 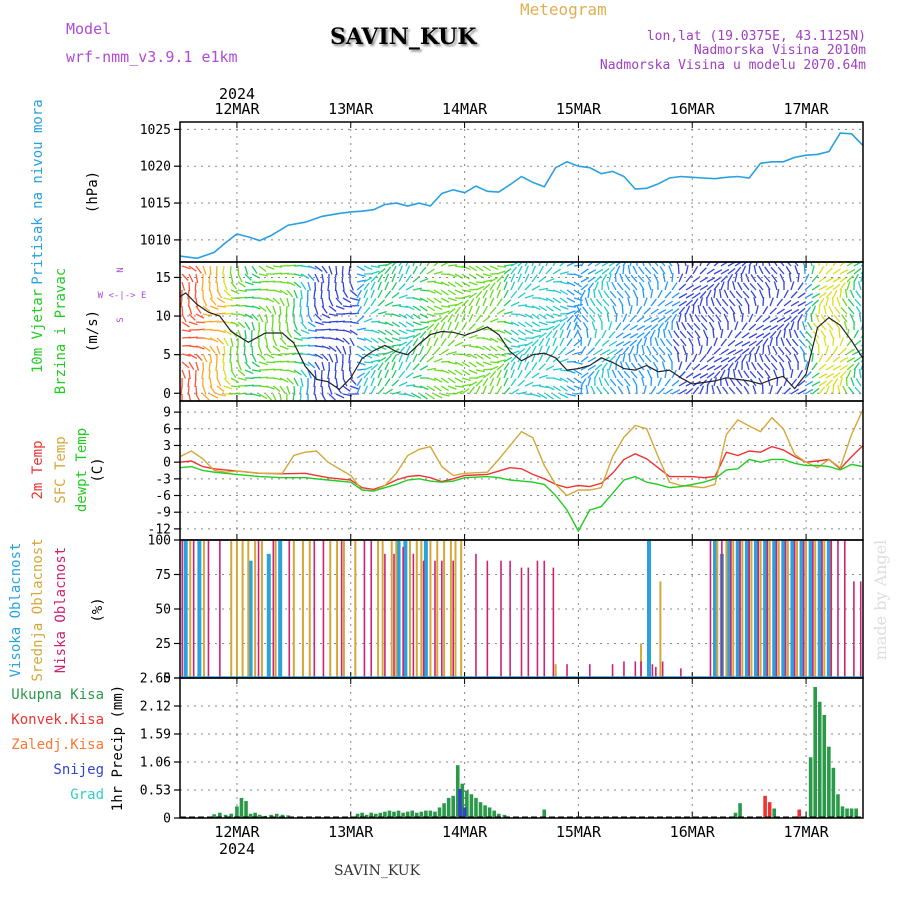 I want to click on precip-ytick-label: 0.53, so click(x=155, y=791).